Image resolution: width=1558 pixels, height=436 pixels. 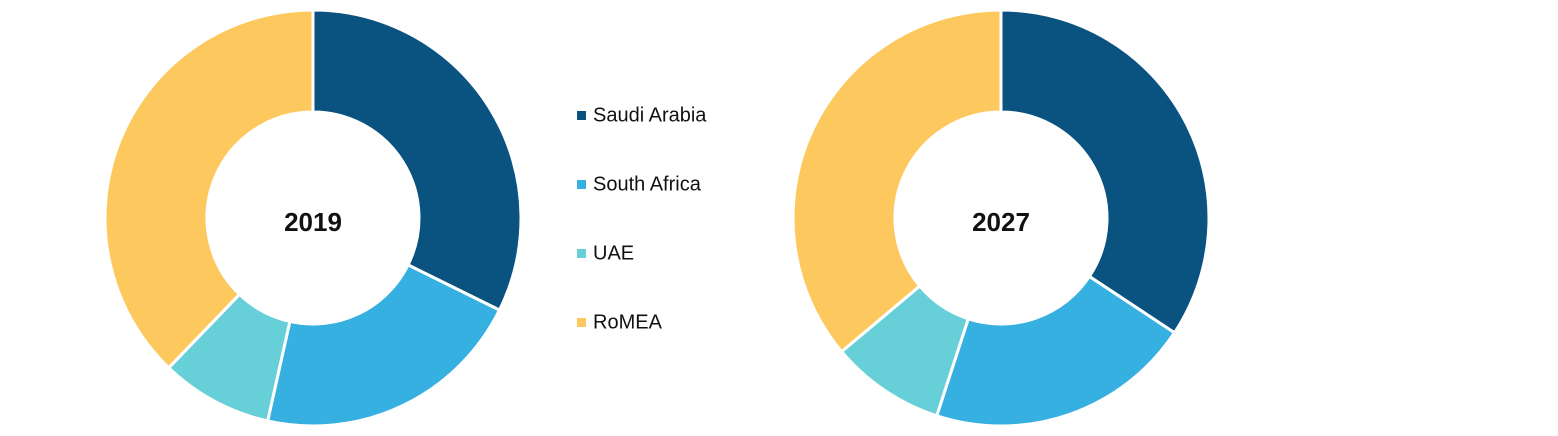 I want to click on legend-label: RoMEA, so click(x=628, y=322).